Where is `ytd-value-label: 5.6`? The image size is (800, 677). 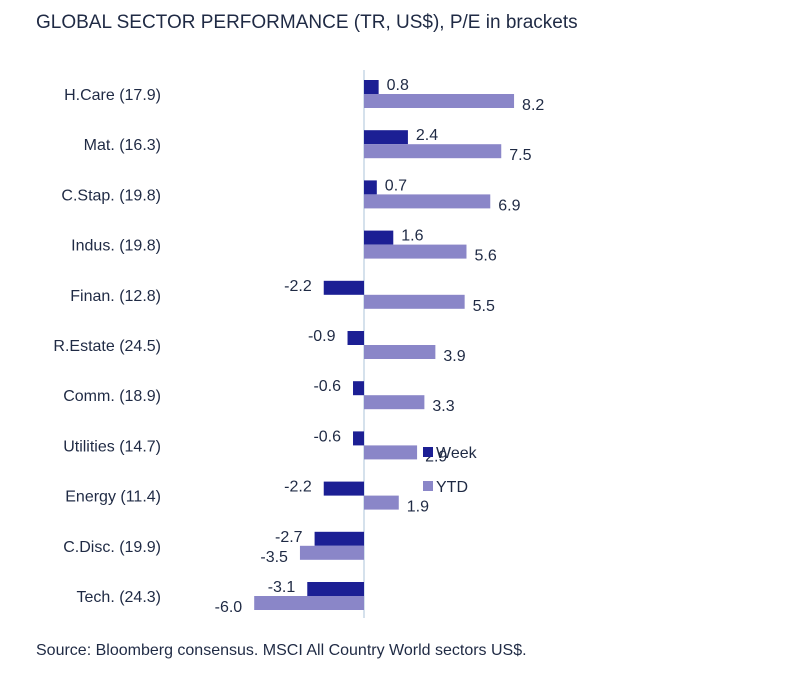
ytd-value-label: 5.6 is located at coordinates (485, 256).